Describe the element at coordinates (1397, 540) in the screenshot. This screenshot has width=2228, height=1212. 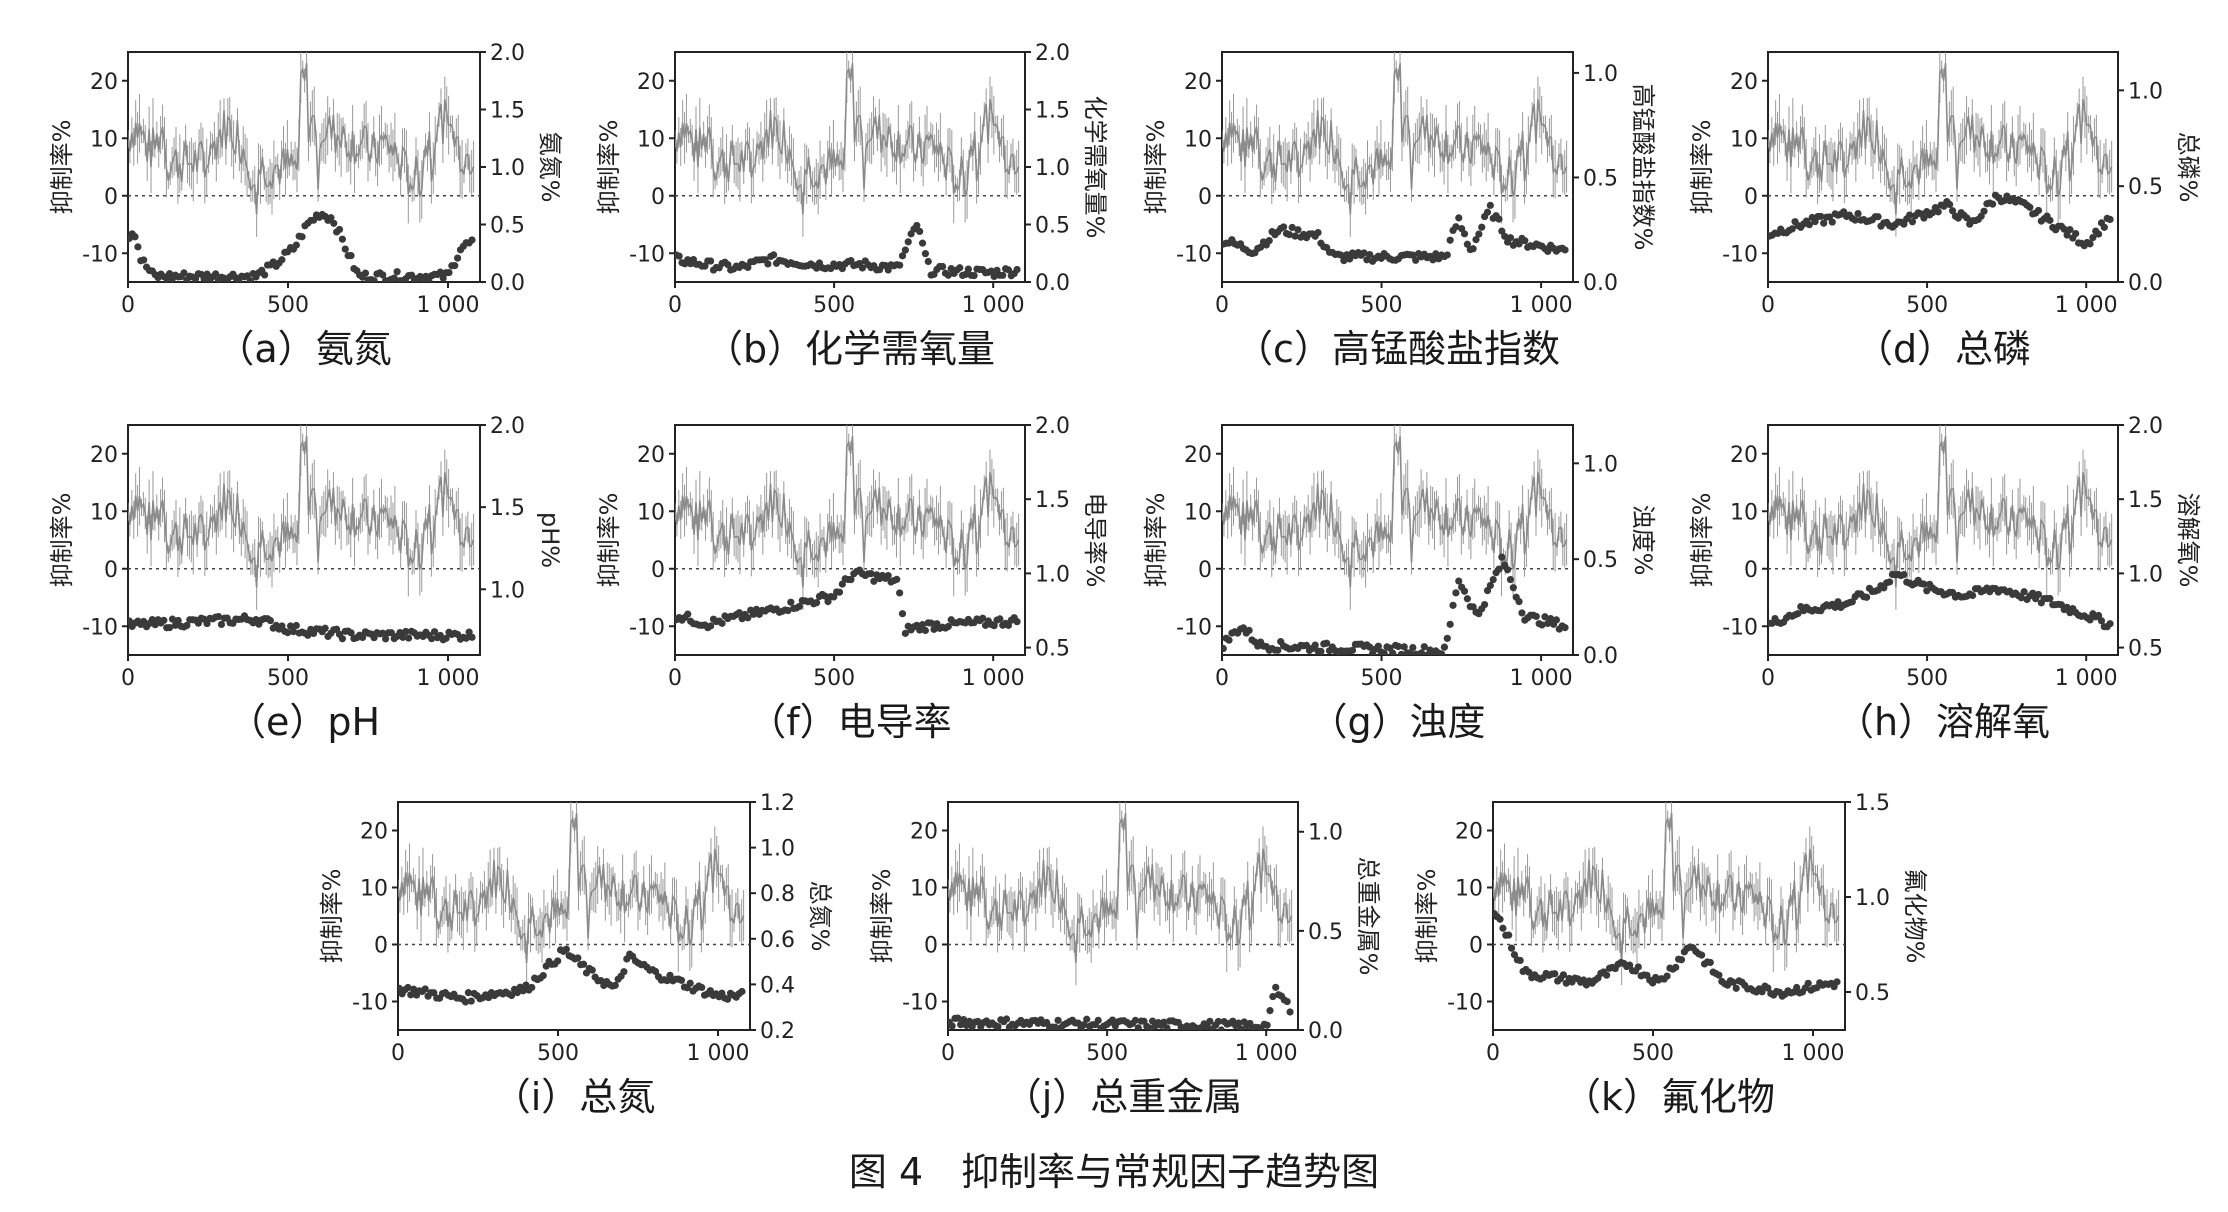
I see `plot-frame` at that location.